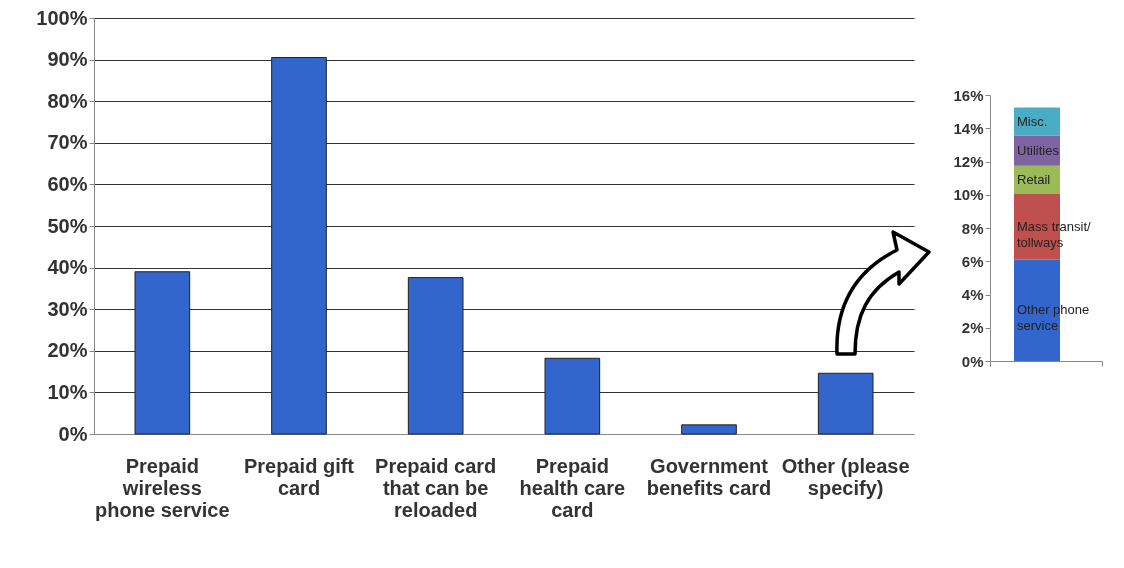 This screenshot has height=568, width=1124. Describe the element at coordinates (1038, 150) in the screenshot. I see `series-label: Utilities` at that location.